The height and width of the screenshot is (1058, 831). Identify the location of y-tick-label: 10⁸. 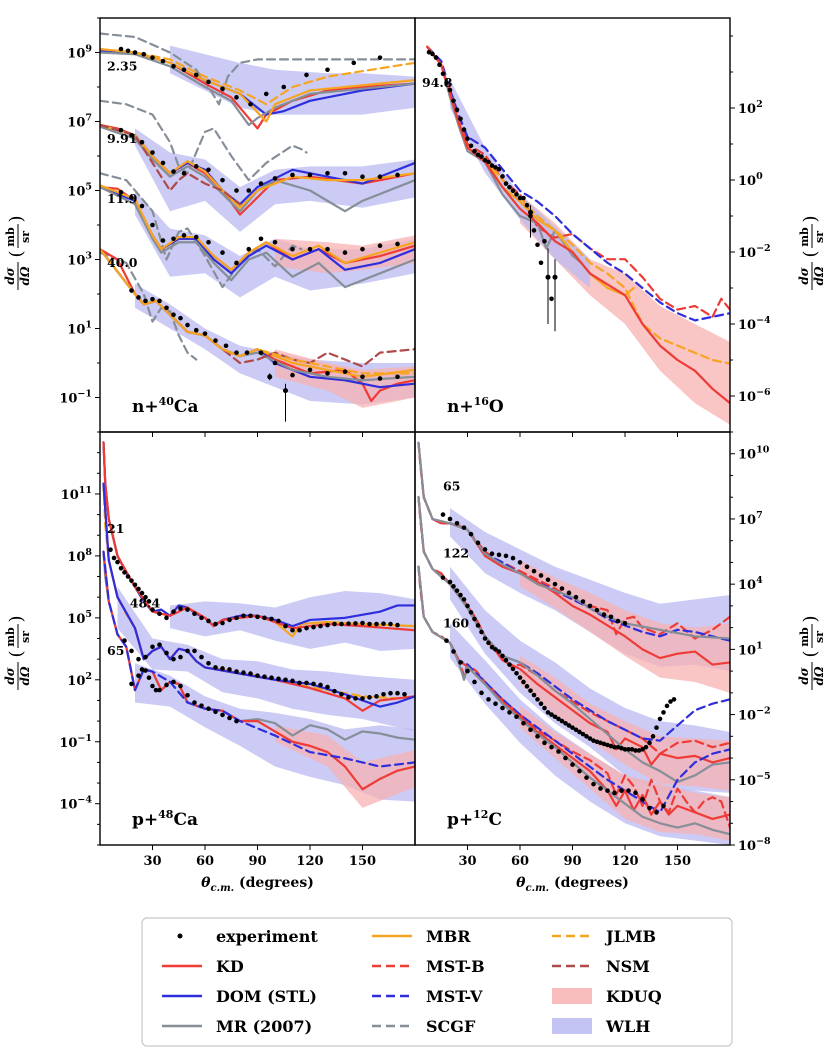
(79, 556).